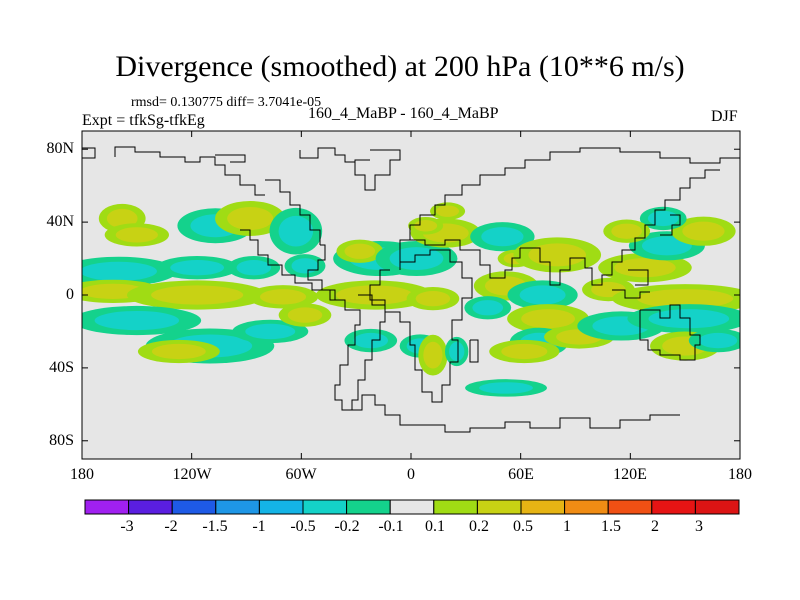 This screenshot has width=800, height=600. Describe the element at coordinates (305, 315) in the screenshot. I see `contour-core-s-pac-pos2` at that location.